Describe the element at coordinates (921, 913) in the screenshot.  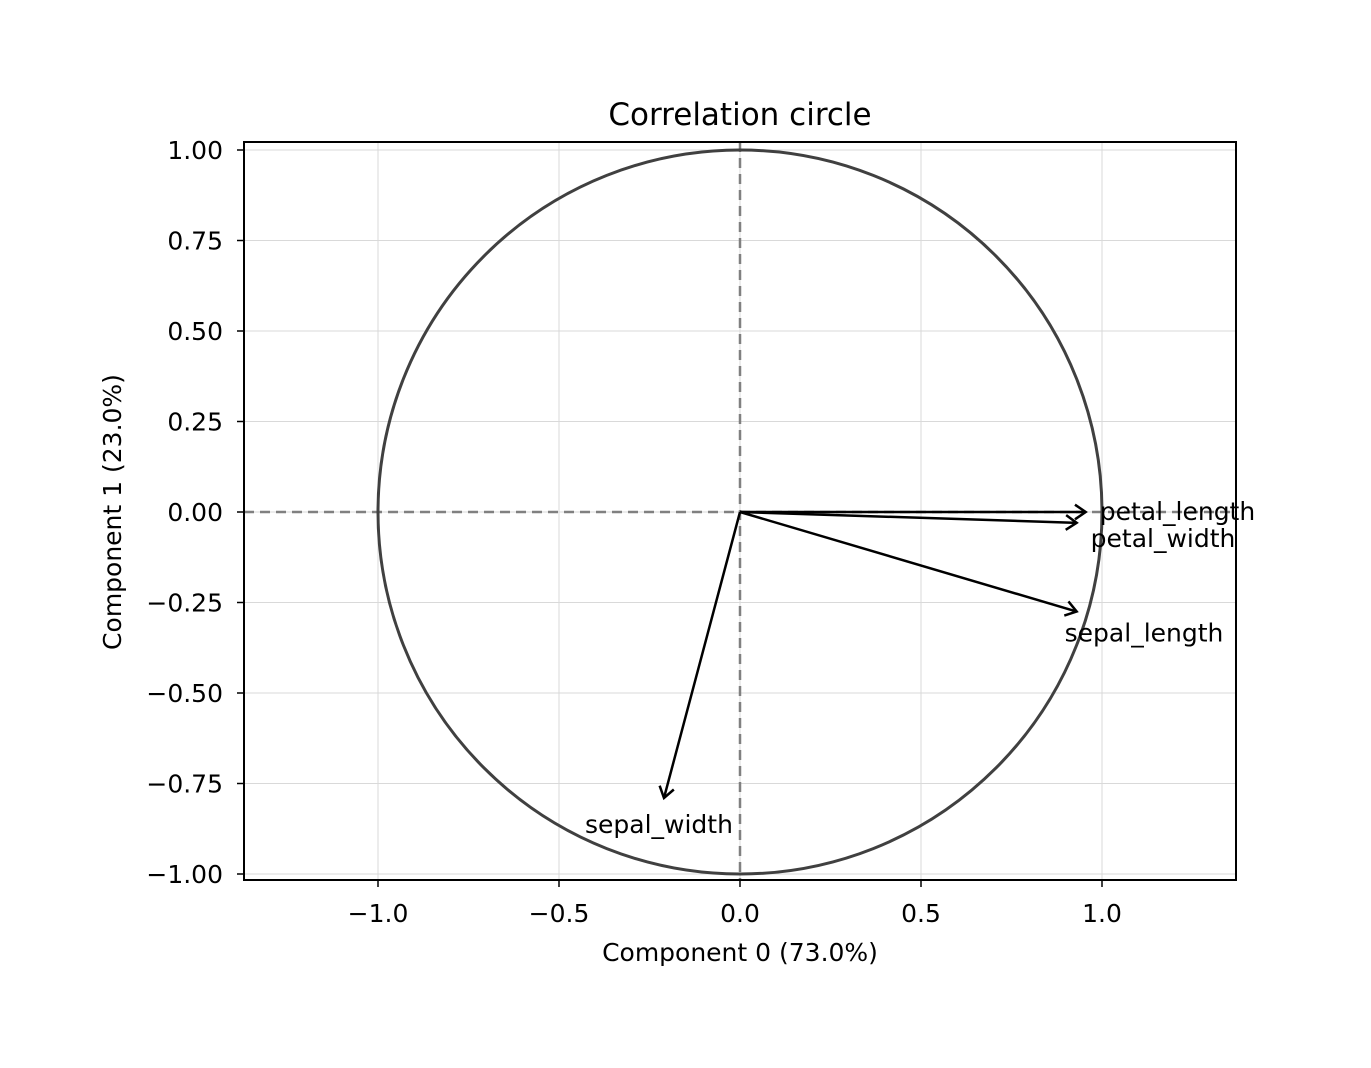
I see `x-tick-label: 0.5` at that location.